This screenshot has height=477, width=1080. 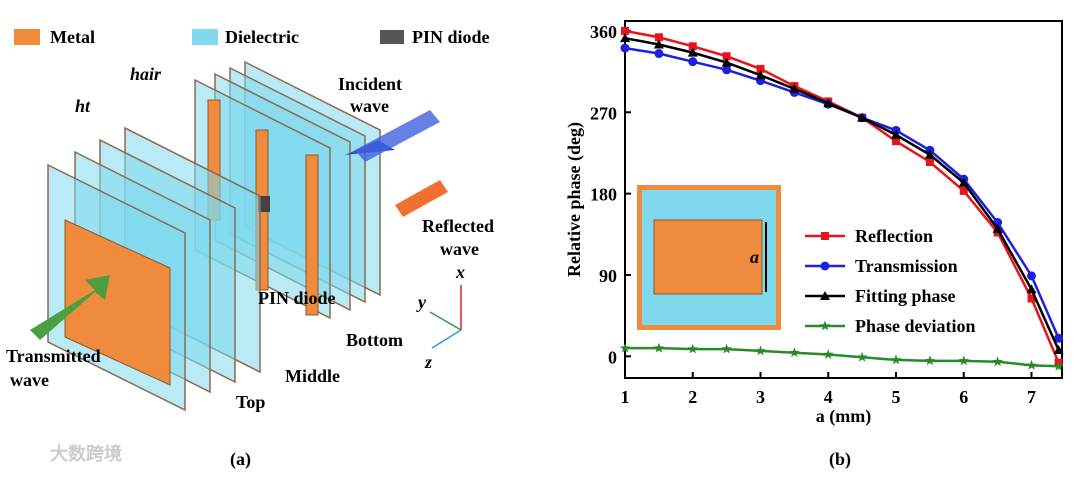 I want to click on arrow, so click(x=397, y=136).